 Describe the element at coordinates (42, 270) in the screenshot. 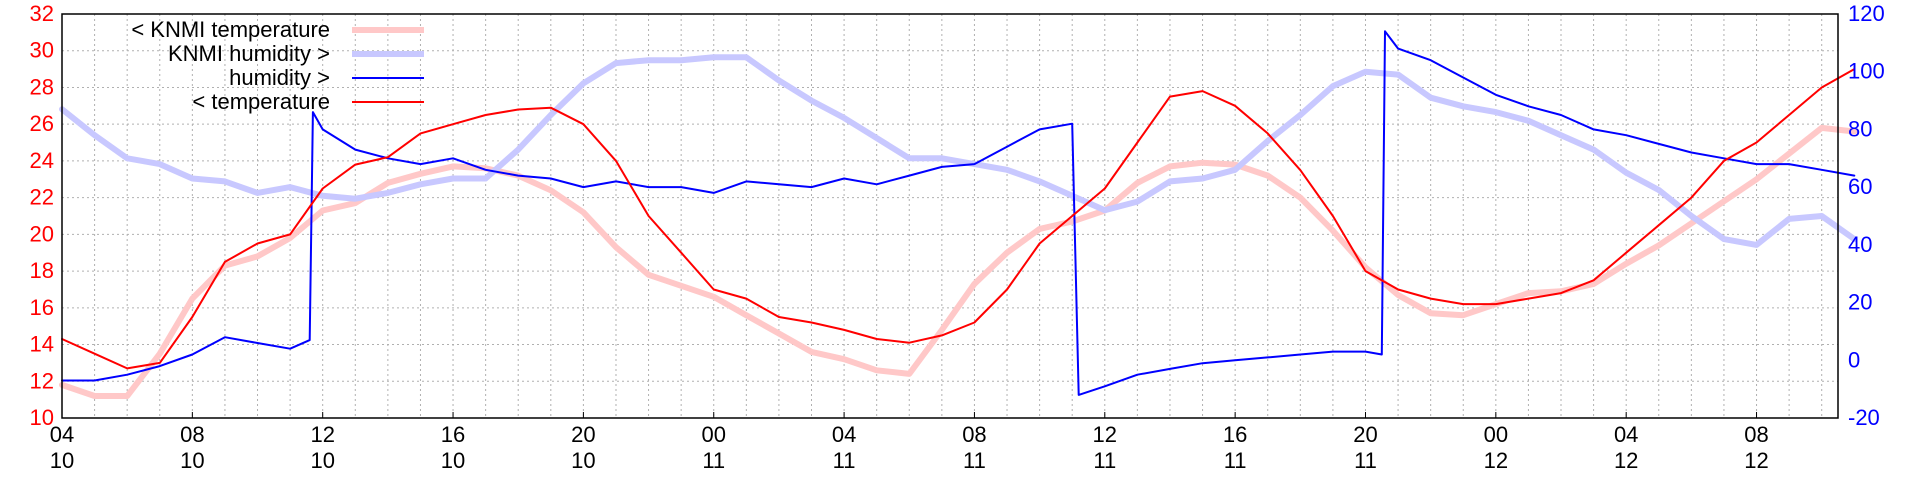

I see `y-left-tick-label: 18` at that location.